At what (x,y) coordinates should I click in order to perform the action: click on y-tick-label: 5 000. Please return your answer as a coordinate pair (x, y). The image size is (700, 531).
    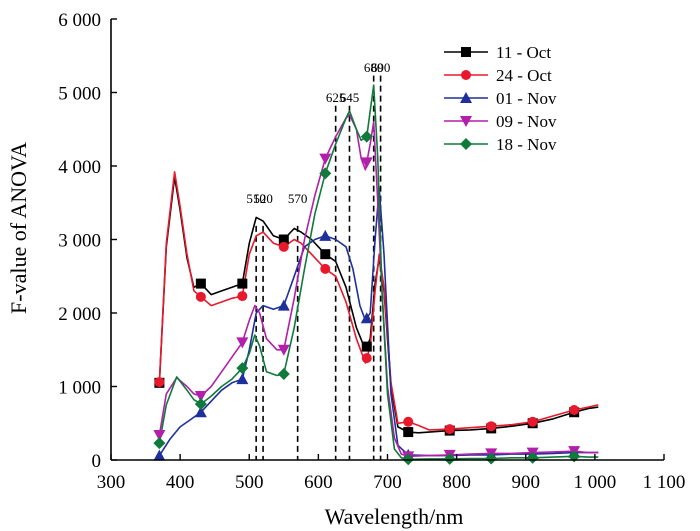
    Looking at the image, I should click on (79, 94).